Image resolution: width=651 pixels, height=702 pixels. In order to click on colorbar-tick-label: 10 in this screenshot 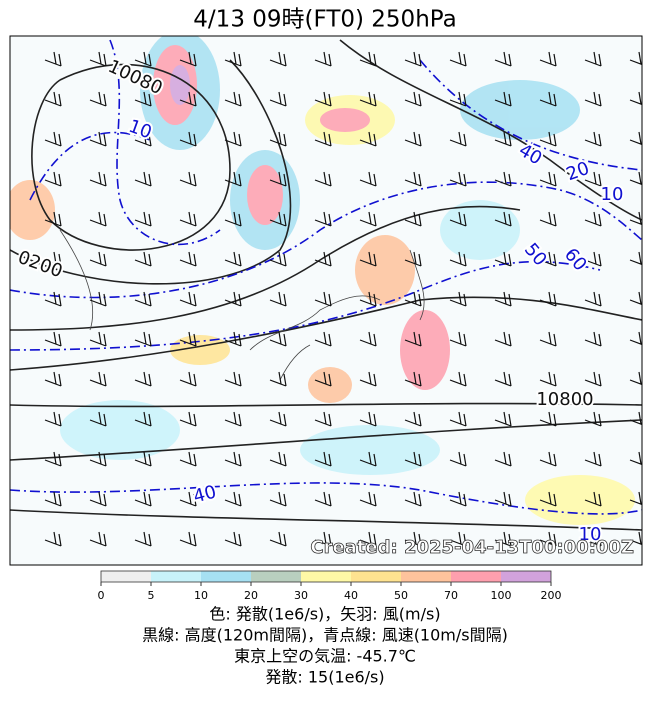, I will do `click(201, 595)`.